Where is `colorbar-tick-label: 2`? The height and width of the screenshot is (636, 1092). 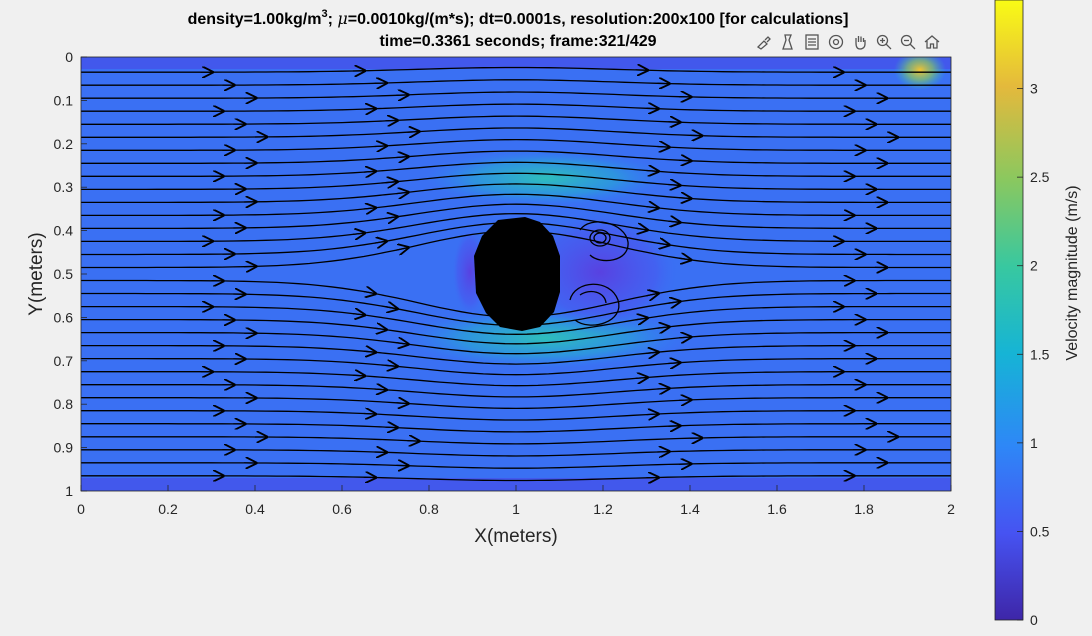
colorbar-tick-label: 2 is located at coordinates (1034, 266).